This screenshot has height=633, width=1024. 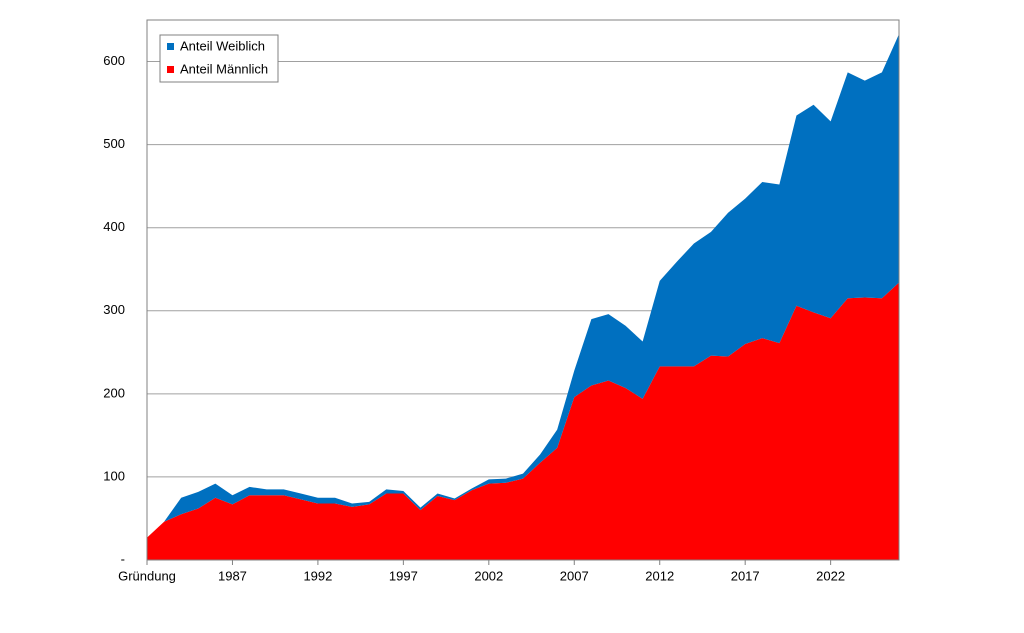 I want to click on y-tick-label: 300, so click(x=114, y=309).